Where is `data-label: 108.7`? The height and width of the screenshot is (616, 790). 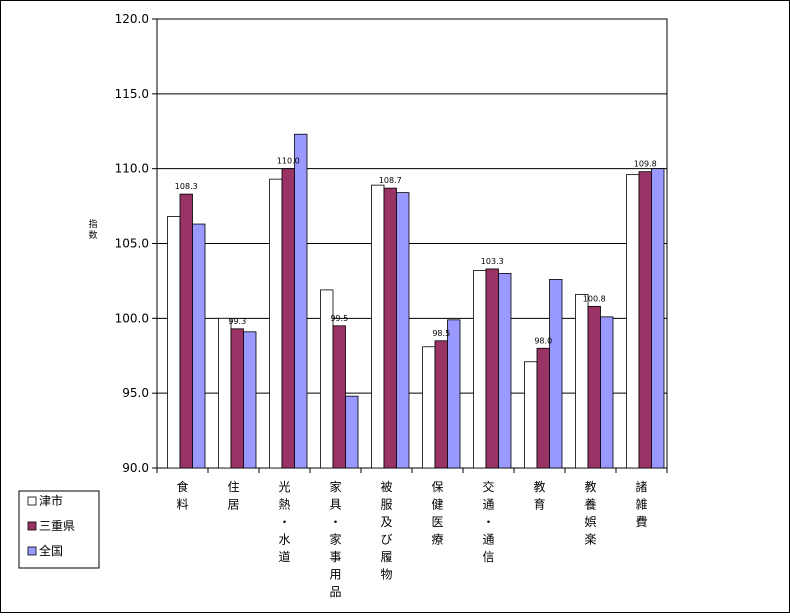
data-label: 108.7 is located at coordinates (390, 180).